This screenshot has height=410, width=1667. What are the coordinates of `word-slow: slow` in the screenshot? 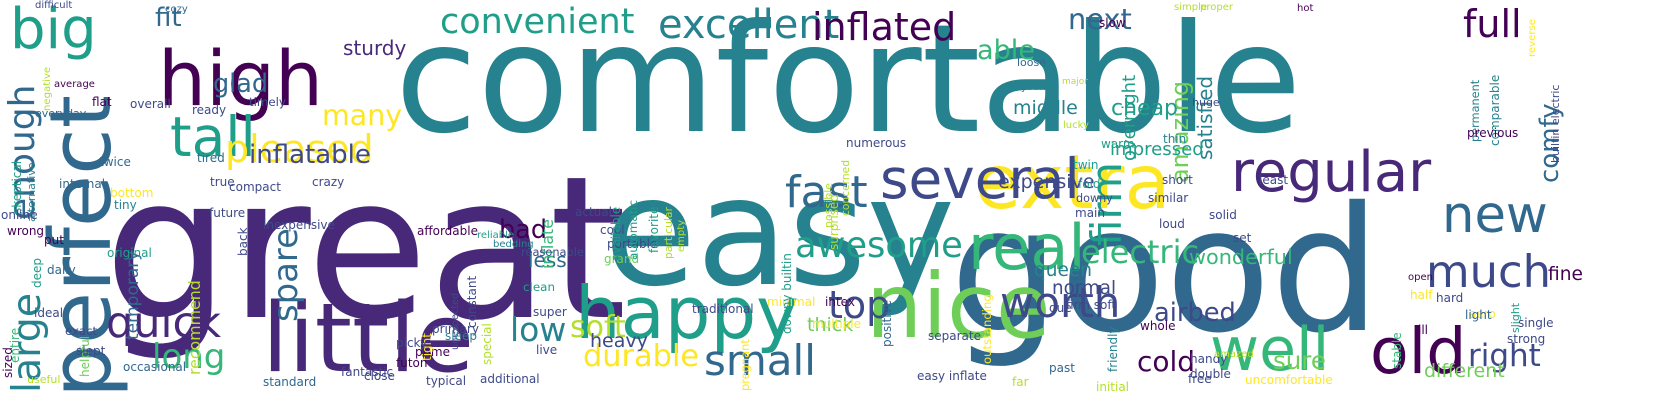 It's located at (1112, 23).